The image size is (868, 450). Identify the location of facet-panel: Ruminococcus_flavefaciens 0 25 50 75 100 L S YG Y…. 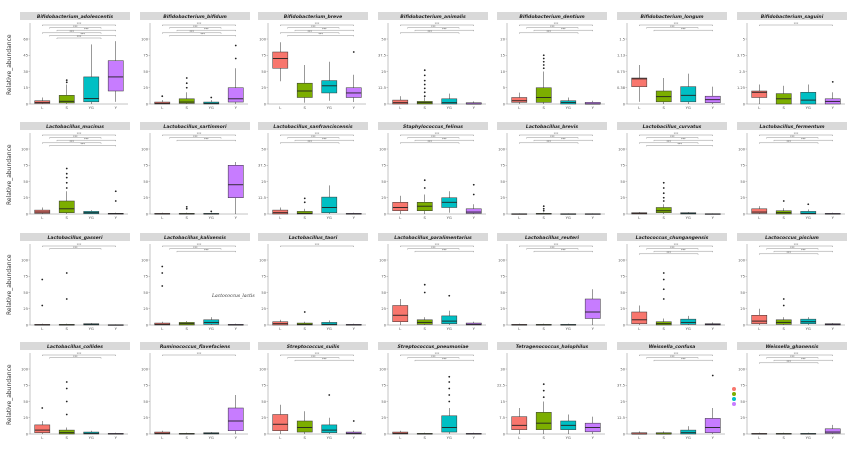
(195, 391).